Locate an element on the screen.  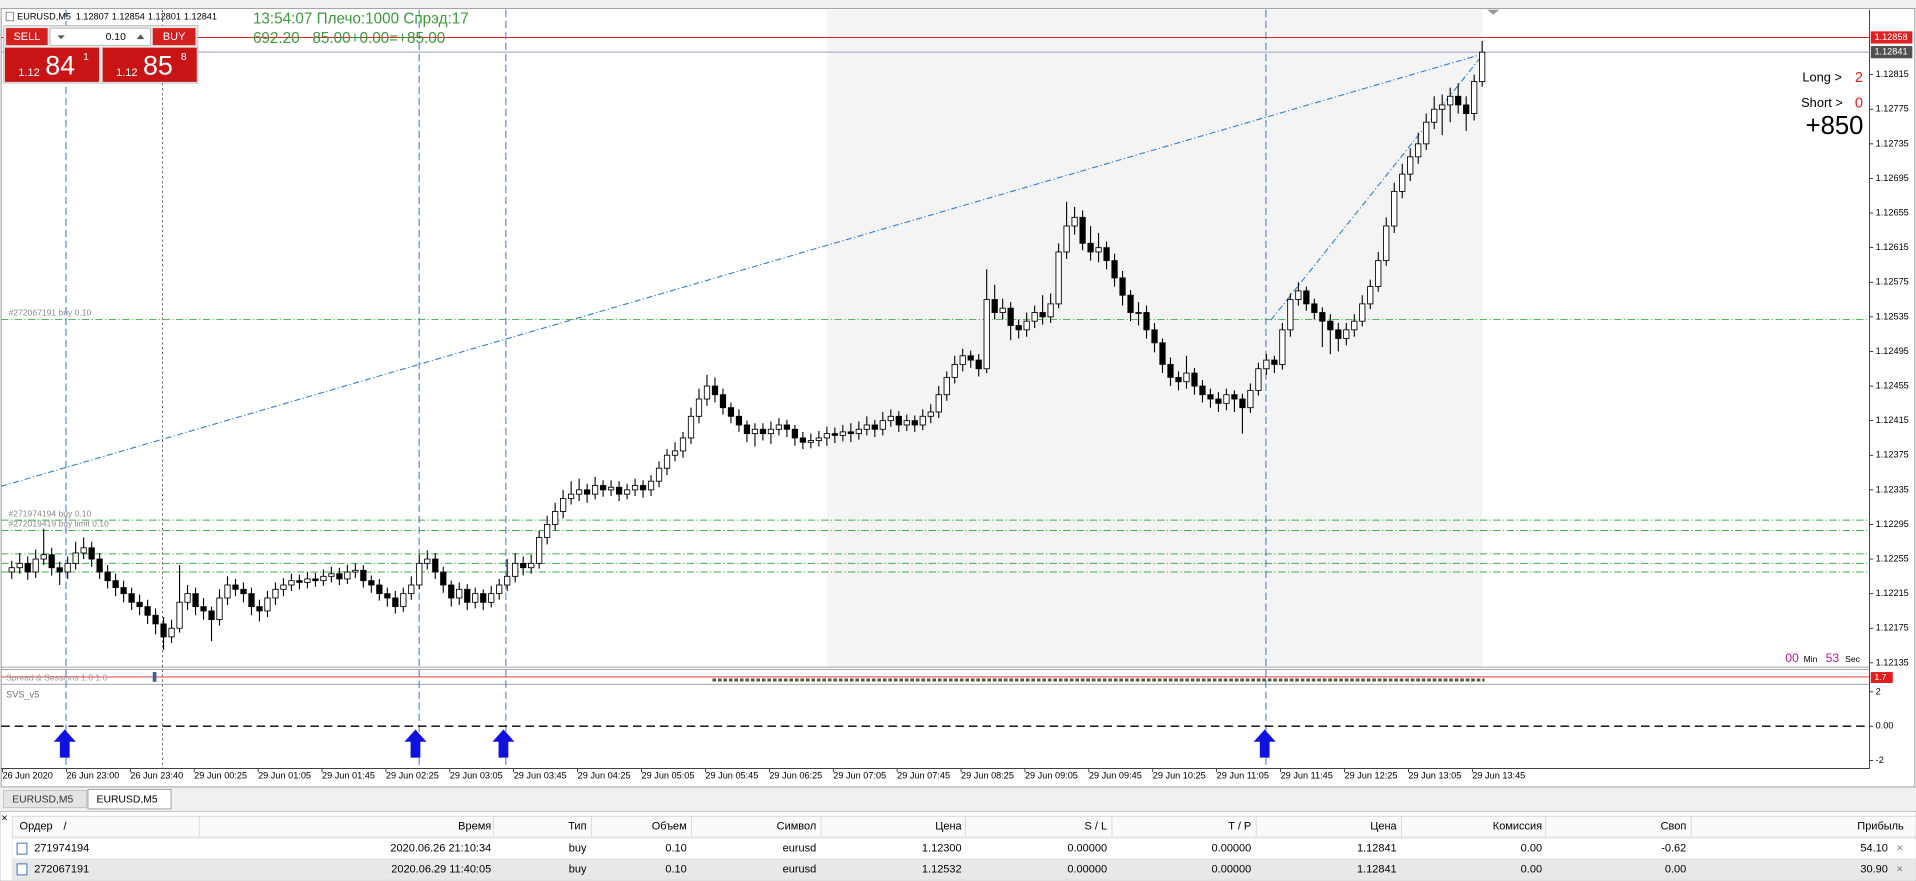
ask-label-bg is located at coordinates (1891, 37).